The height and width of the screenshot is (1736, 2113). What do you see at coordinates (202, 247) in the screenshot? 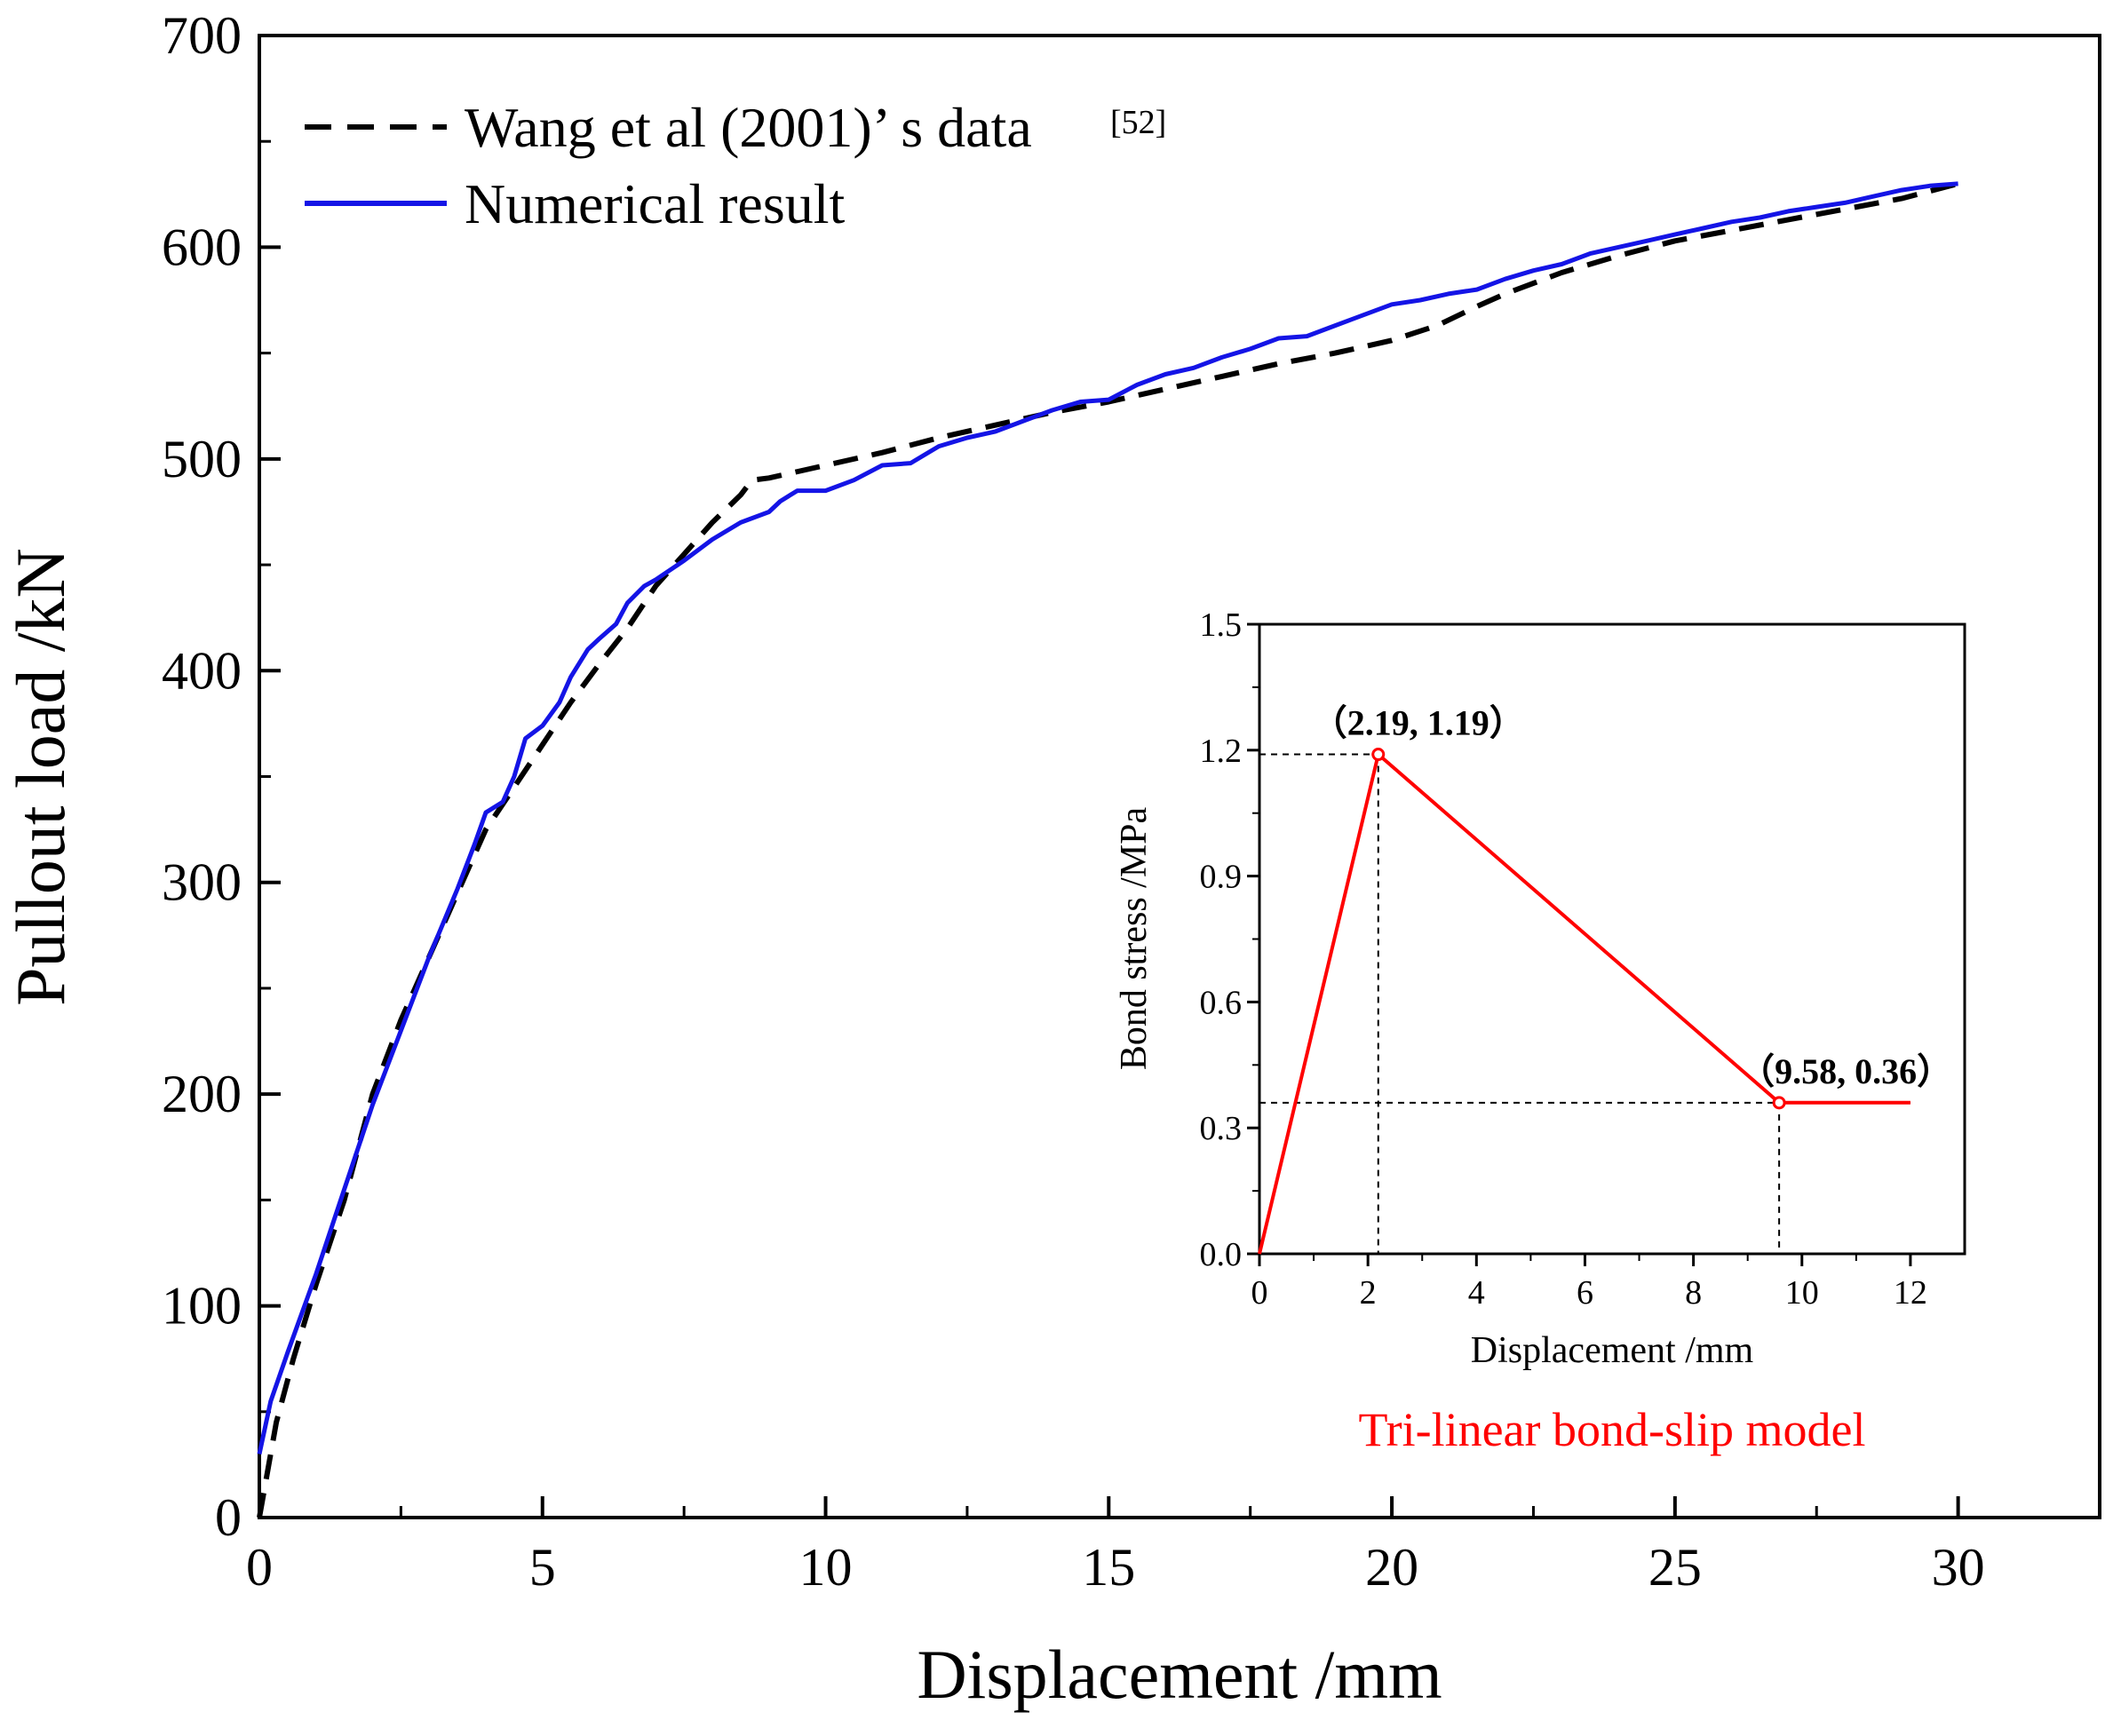
I see `main-y-tick-label: 600` at bounding box center [202, 247].